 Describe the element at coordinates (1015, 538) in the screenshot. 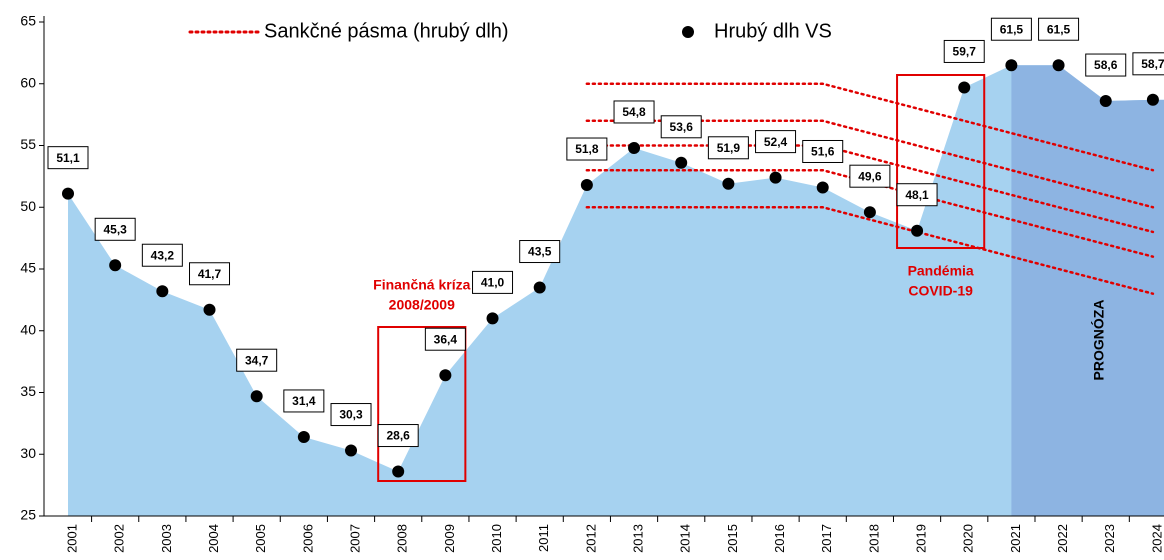

I see `x-tick-label: 2021` at that location.